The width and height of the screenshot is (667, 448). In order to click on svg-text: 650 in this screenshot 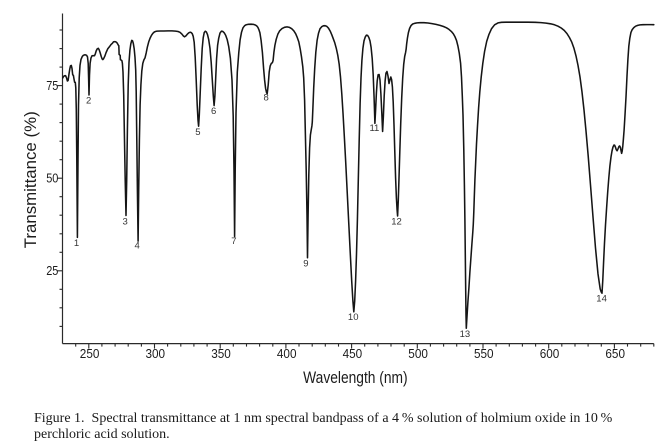, I will do `click(615, 353)`.